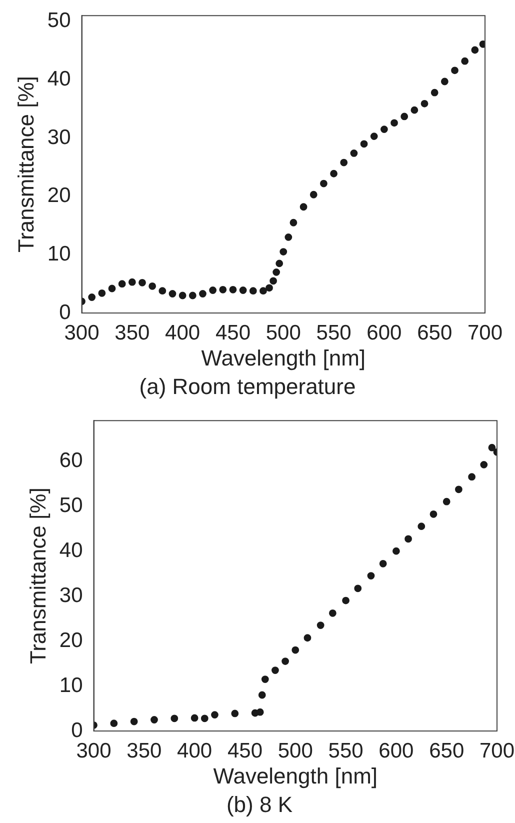  What do you see at coordinates (132, 332) in the screenshot?
I see `x-tick-label: 350` at bounding box center [132, 332].